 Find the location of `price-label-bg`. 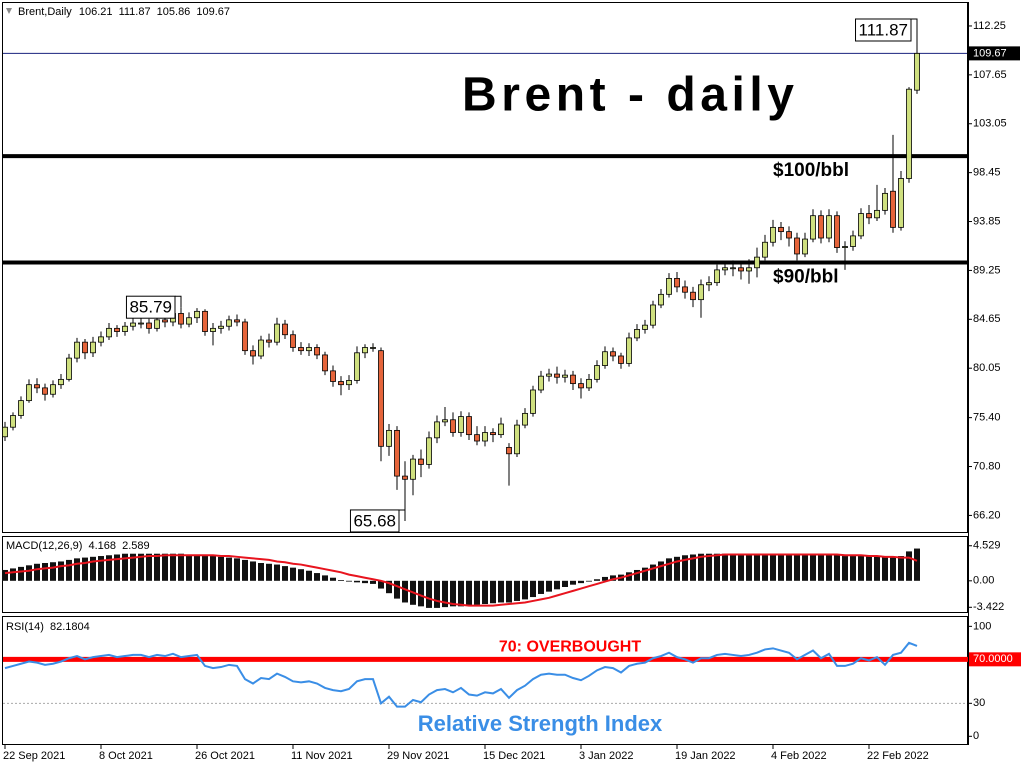

price-label-bg is located at coordinates (994, 53).